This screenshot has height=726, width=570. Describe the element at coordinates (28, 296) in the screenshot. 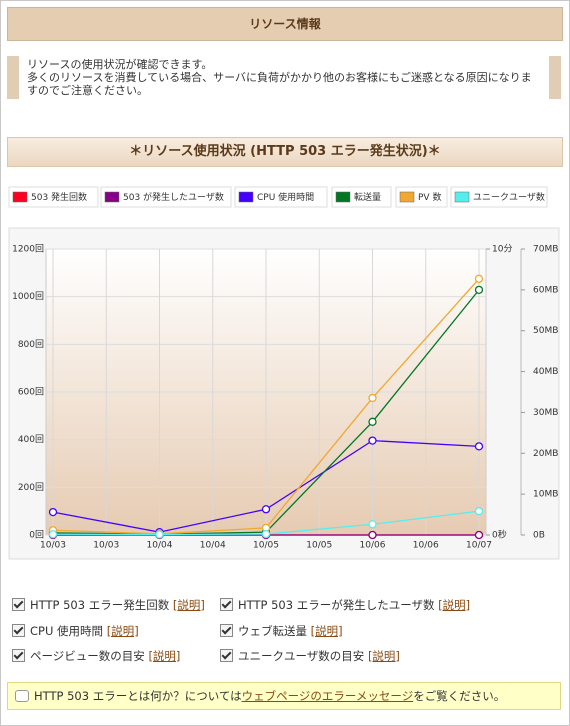

I see `y-tick-label: 1000回` at that location.